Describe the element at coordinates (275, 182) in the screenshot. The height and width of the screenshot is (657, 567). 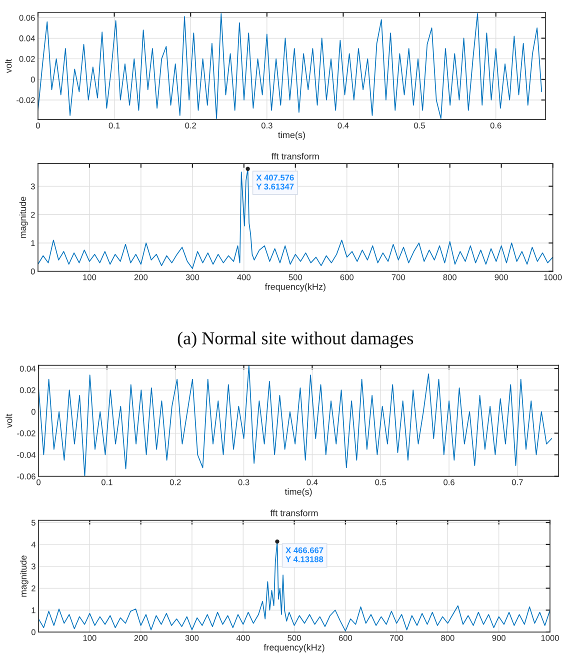
I see `annotation: X 407.576 Y 3.61347` at that location.